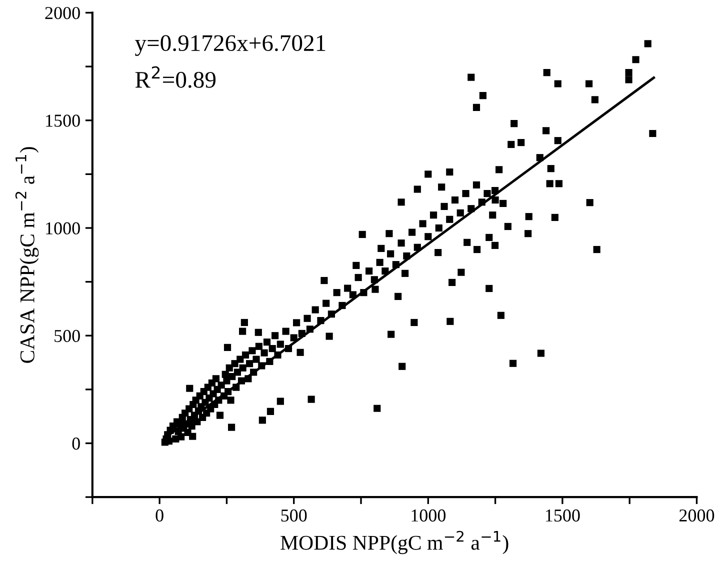 The height and width of the screenshot is (578, 722). What do you see at coordinates (696, 515) in the screenshot?
I see `x-tick-label: 2000` at bounding box center [696, 515].